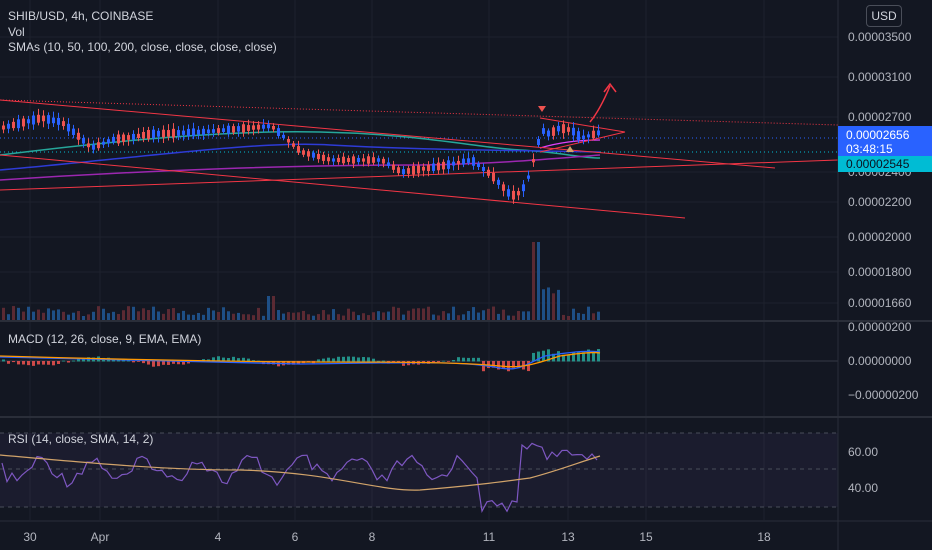  Describe the element at coordinates (883, 361) in the screenshot. I see `macd-axis: 0.00000200 0.00000000 −0.00000200` at that location.